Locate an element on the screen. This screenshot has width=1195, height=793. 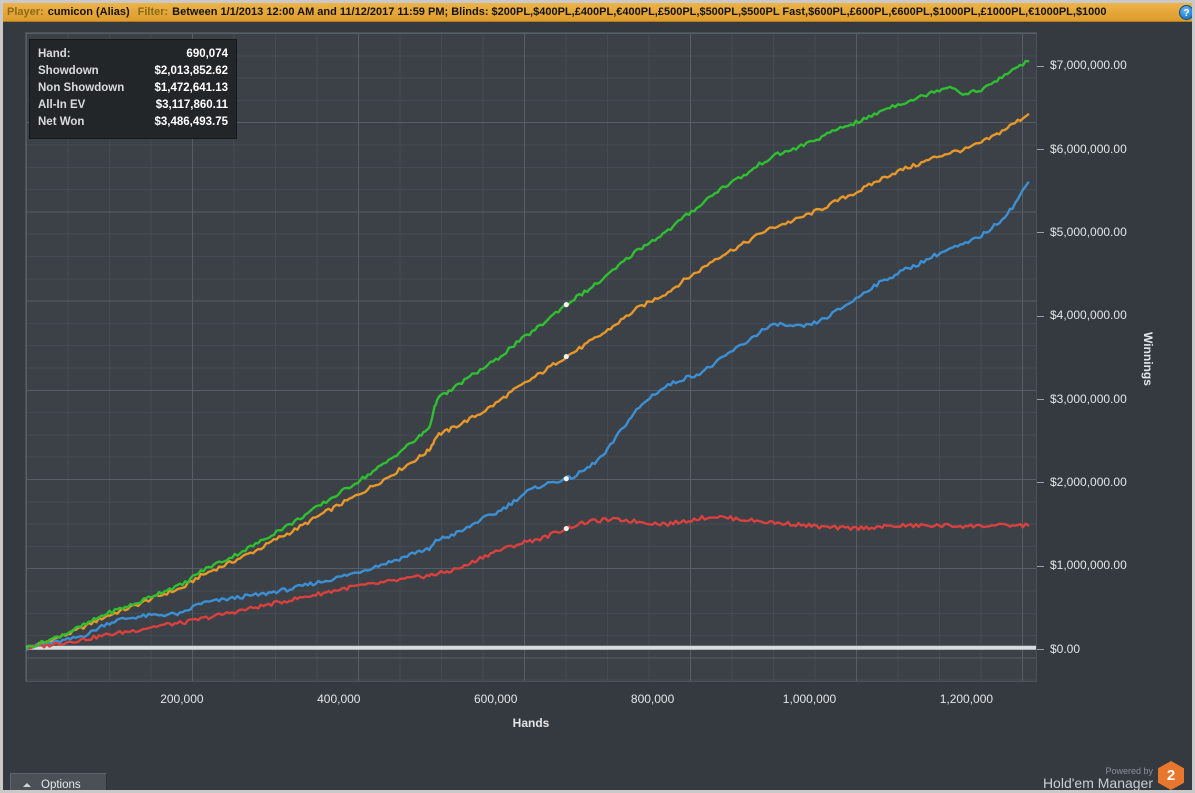
x-axis-tick-label: 200,000 is located at coordinates (182, 699).